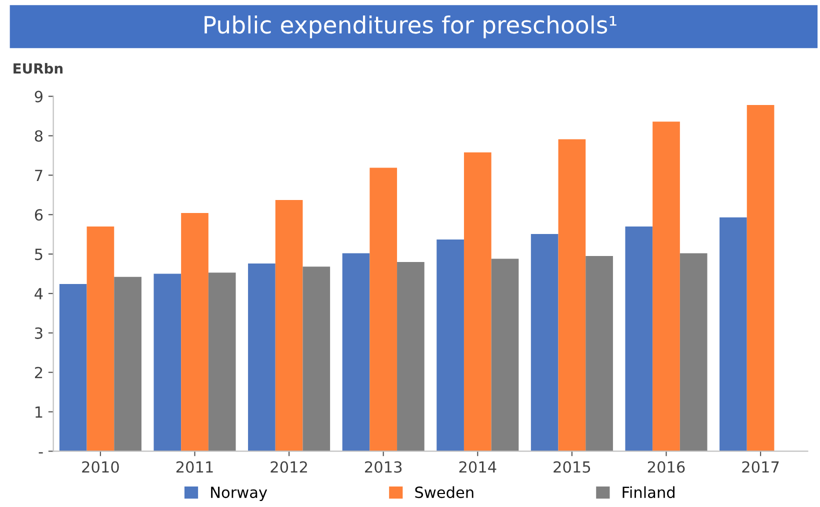 The image size is (820, 507). Describe the element at coordinates (38, 96) in the screenshot. I see `y-tick-label: 9` at that location.